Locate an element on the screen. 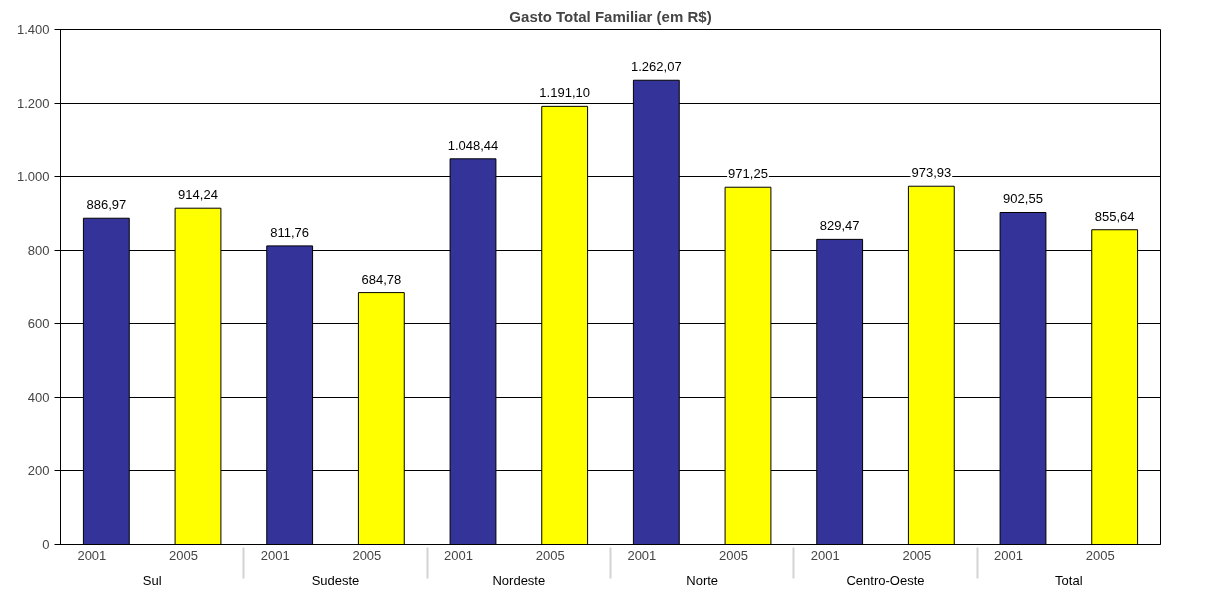  y-tick-label: 800 is located at coordinates (38, 250).